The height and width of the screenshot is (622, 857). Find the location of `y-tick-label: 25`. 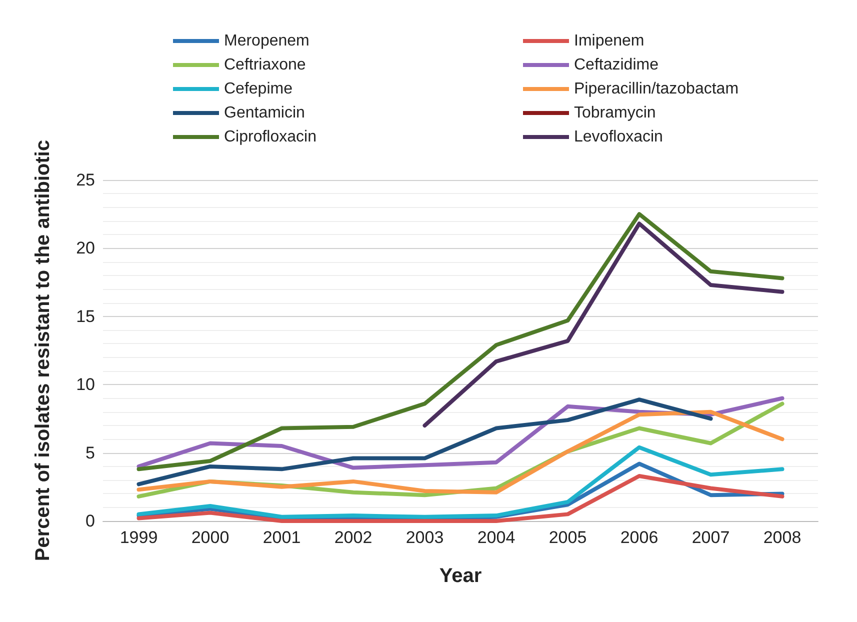

y-tick-label: 25 is located at coordinates (85, 180).